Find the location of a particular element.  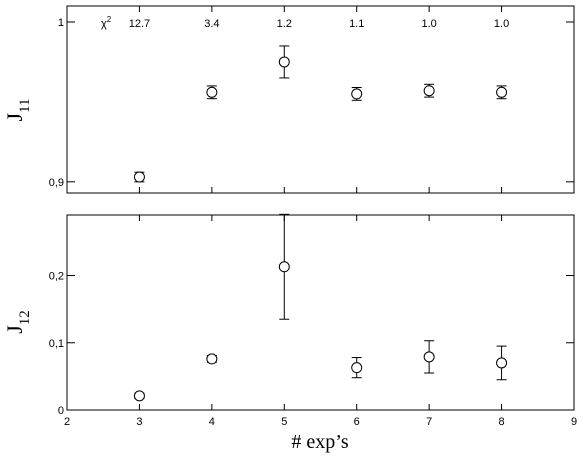

chi2-label: χ2 is located at coordinates (106, 22).